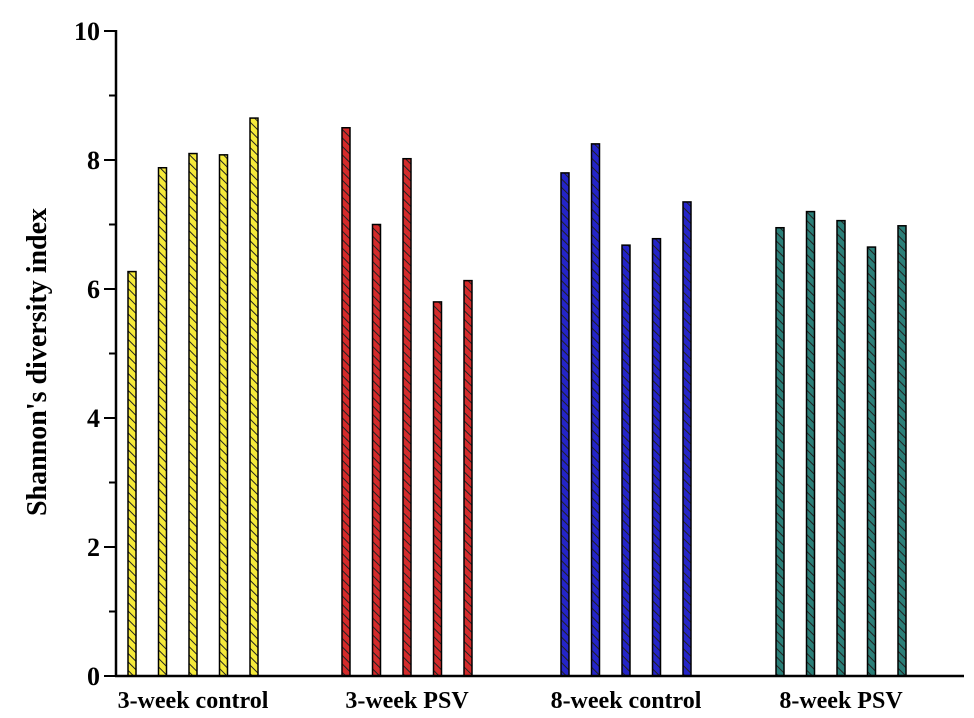  Describe the element at coordinates (87, 31) in the screenshot. I see `y-tick-label: 10` at that location.